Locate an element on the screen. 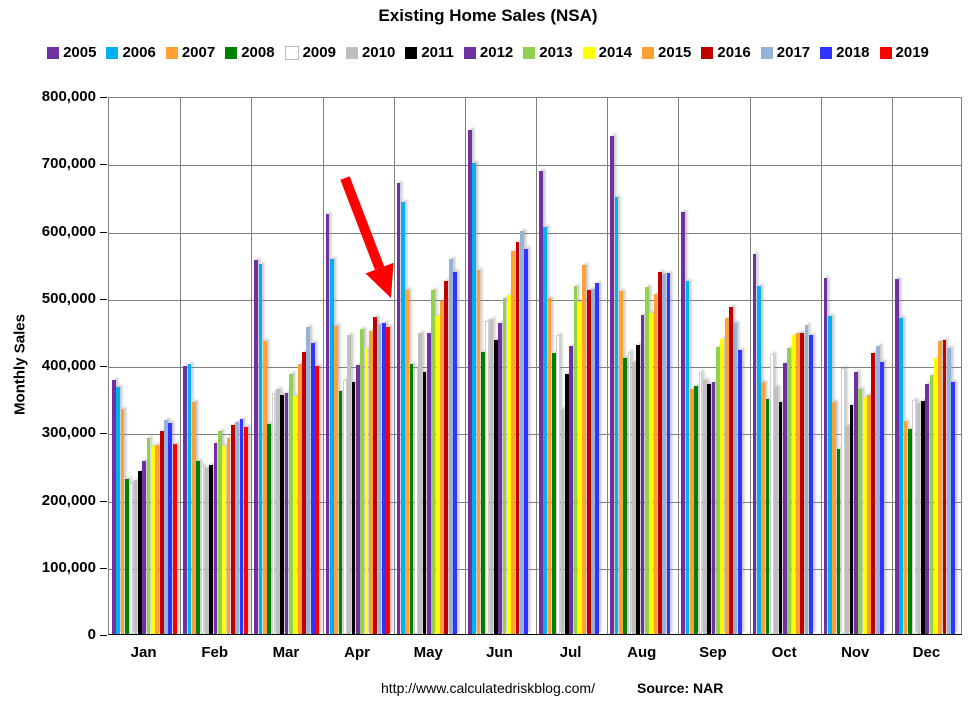 The height and width of the screenshot is (706, 976). bar-2008-apr is located at coordinates (340, 512).